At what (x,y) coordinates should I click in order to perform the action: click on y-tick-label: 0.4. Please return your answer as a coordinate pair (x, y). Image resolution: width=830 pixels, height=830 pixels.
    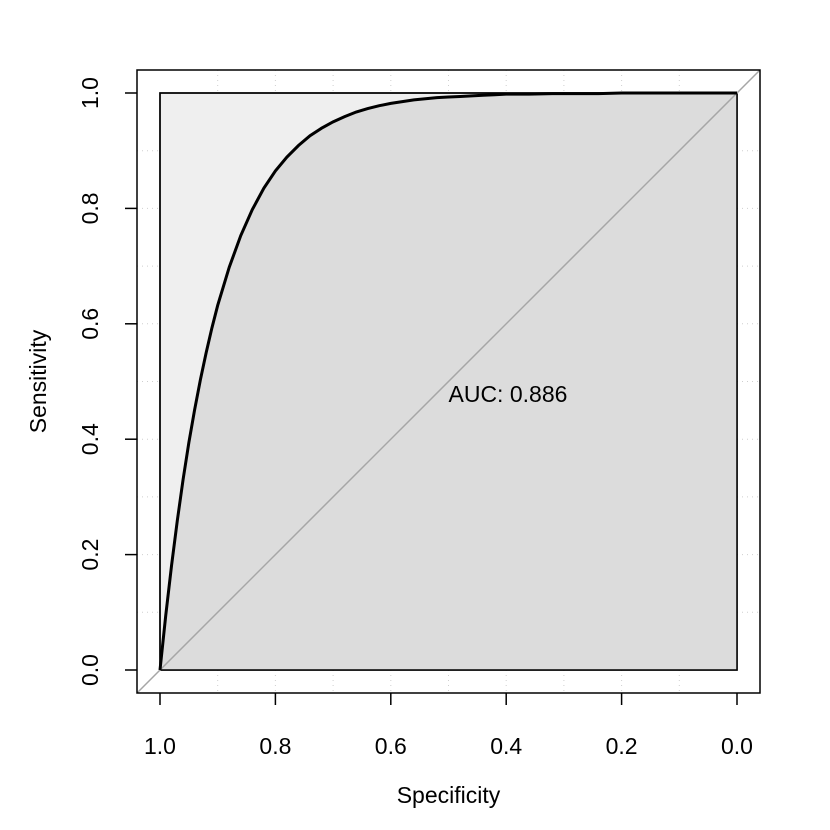
    Looking at the image, I should click on (90, 439).